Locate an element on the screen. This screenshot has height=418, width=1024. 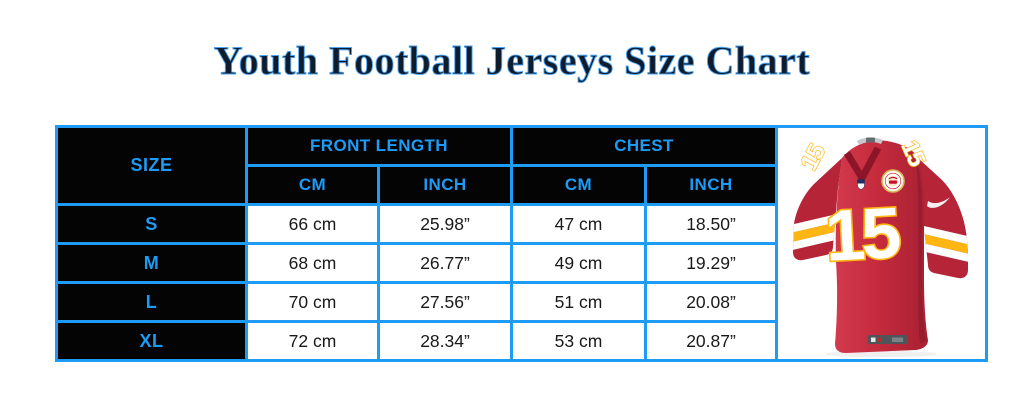
shoulder-number-left: 15 is located at coordinates (813, 157).